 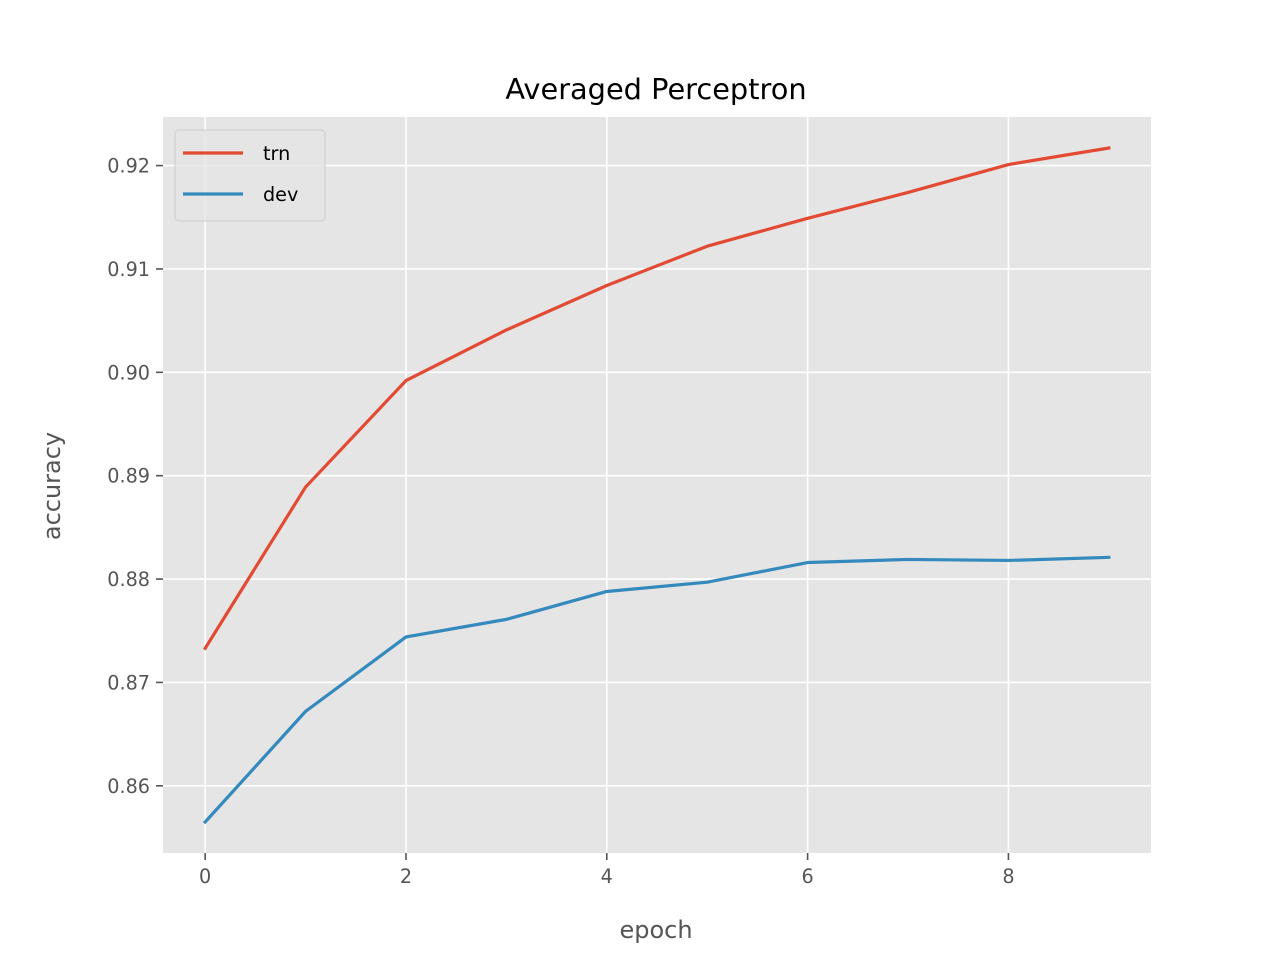 I want to click on x-tick-label: 6, so click(x=808, y=876).